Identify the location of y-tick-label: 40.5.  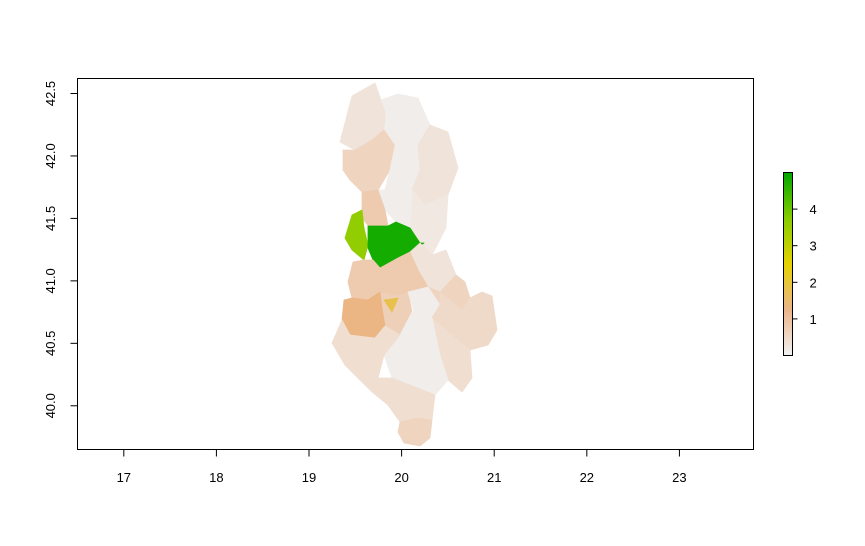
(50, 343).